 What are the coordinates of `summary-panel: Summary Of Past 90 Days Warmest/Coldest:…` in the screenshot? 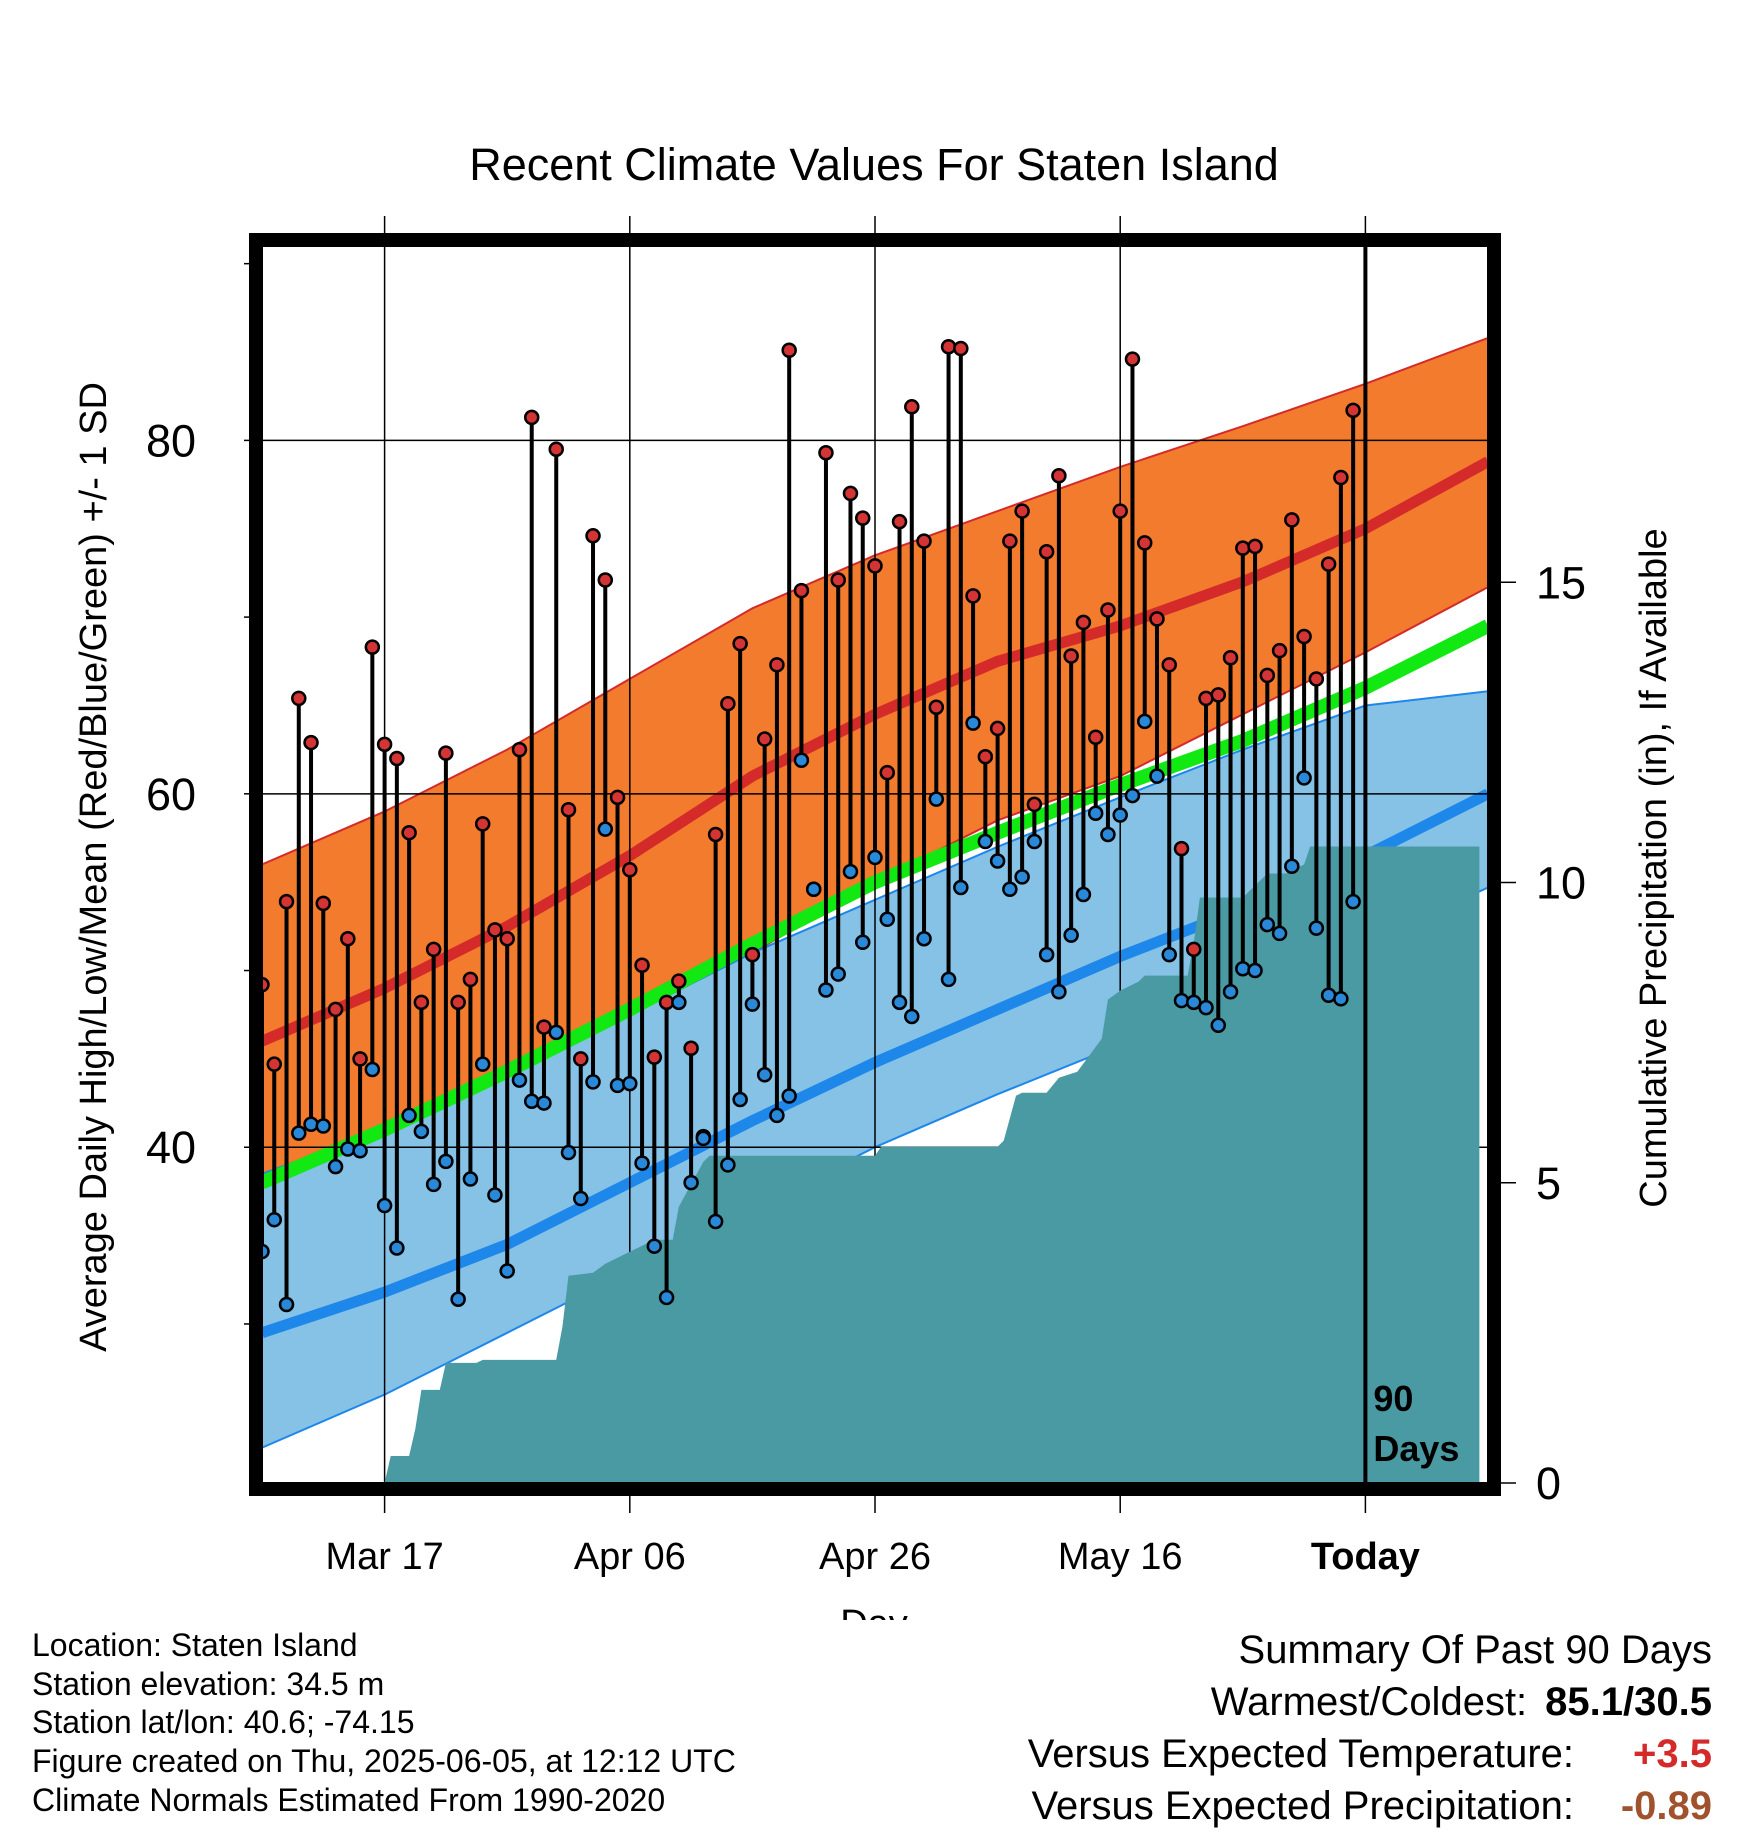 It's located at (1370, 1728).